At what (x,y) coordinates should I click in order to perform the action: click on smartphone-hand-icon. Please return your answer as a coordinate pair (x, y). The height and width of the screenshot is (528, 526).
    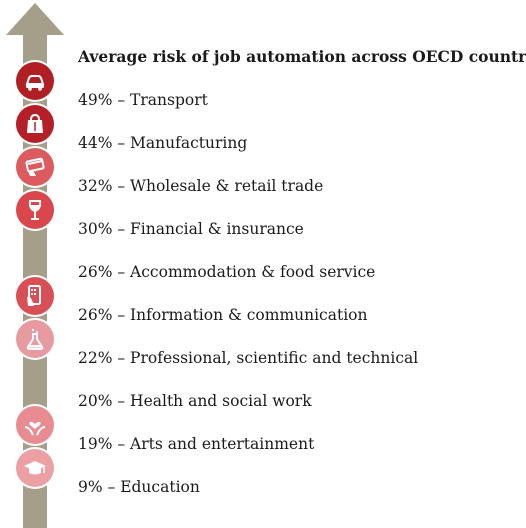
    Looking at the image, I should click on (34, 295).